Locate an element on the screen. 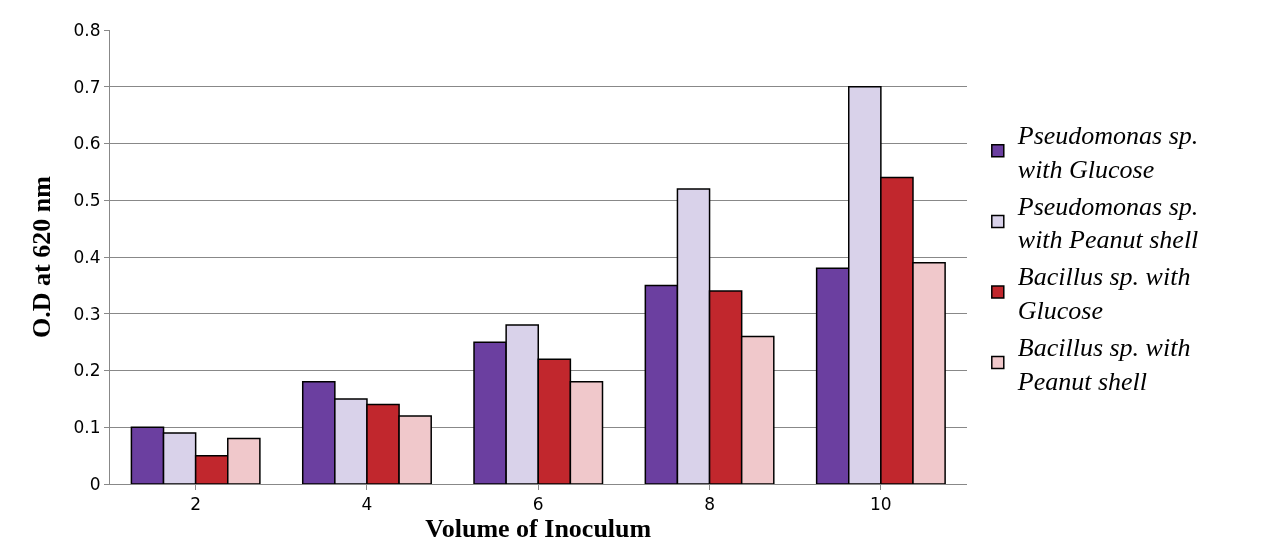  y-tick-label: 0 is located at coordinates (95, 483).